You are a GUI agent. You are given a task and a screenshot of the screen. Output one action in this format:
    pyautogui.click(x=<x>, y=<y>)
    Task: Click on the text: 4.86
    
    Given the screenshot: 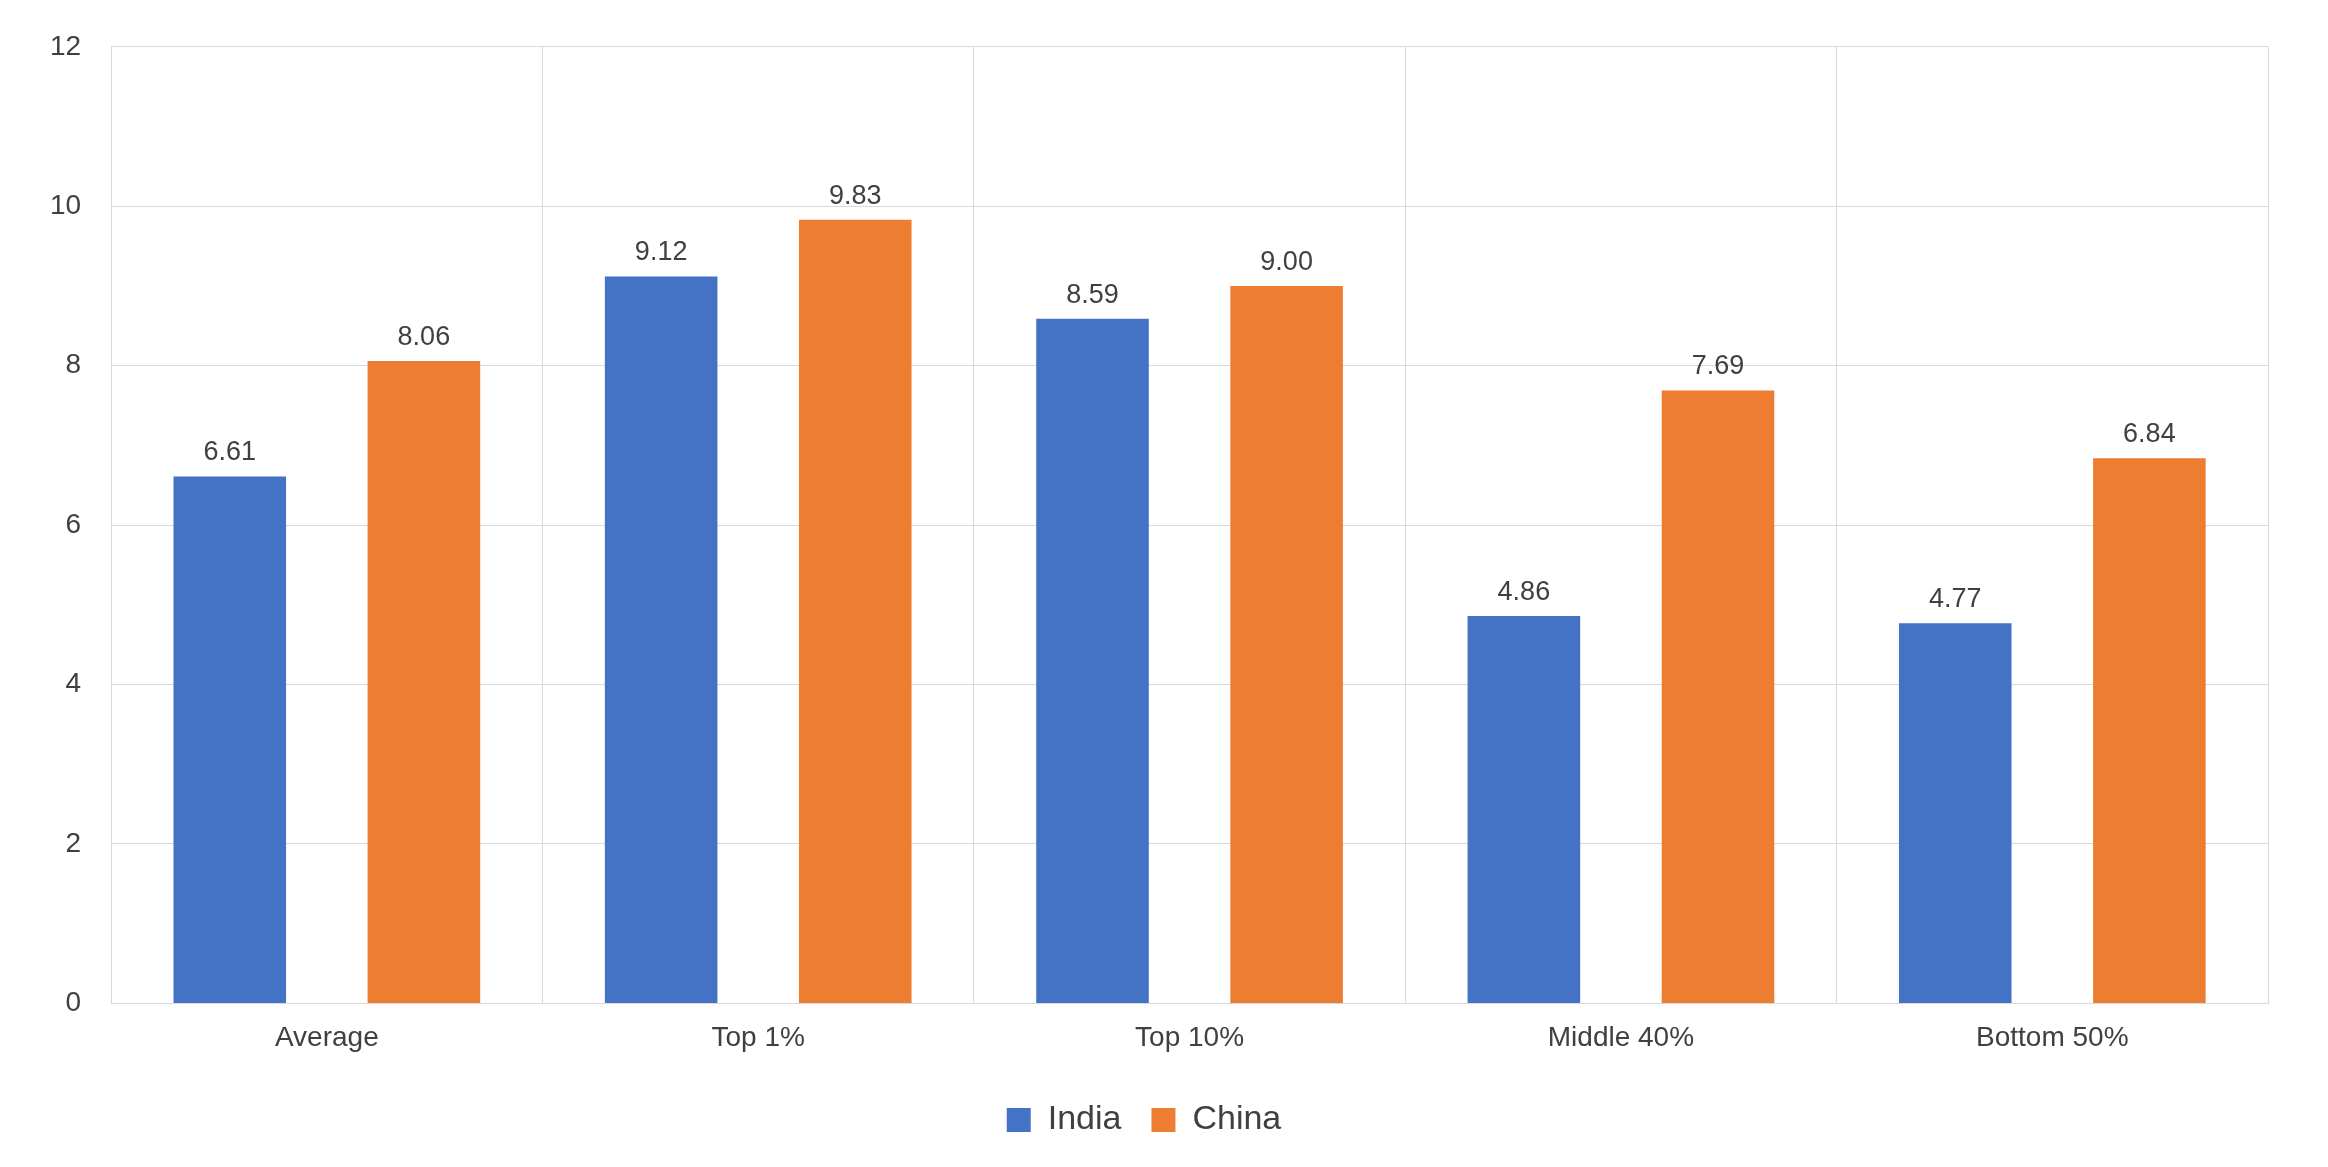 What is the action you would take?
    pyautogui.click(x=1524, y=590)
    